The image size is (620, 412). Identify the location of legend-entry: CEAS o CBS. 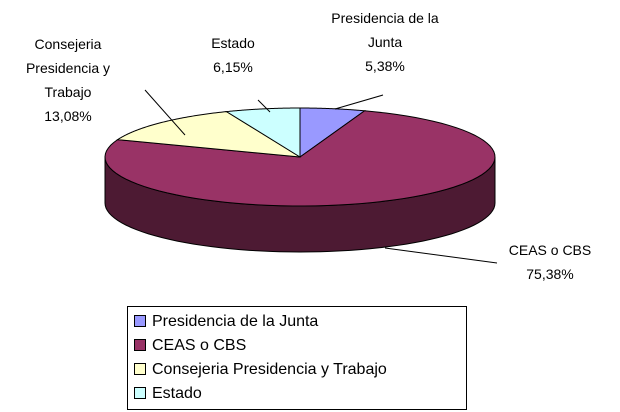
(190, 346).